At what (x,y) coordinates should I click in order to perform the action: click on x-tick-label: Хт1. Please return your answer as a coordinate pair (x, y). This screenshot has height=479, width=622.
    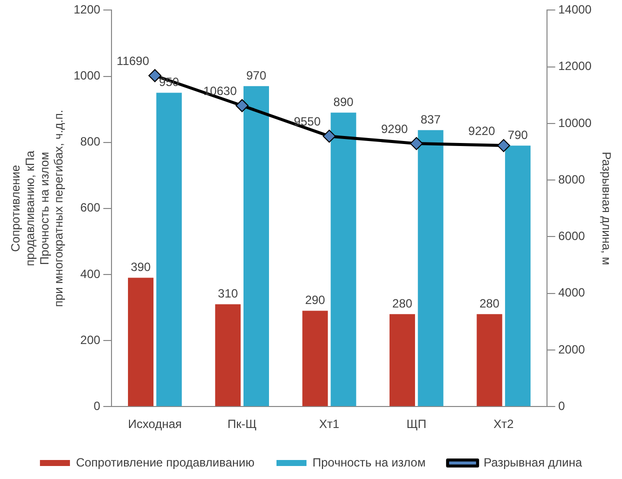
    Looking at the image, I should click on (329, 424).